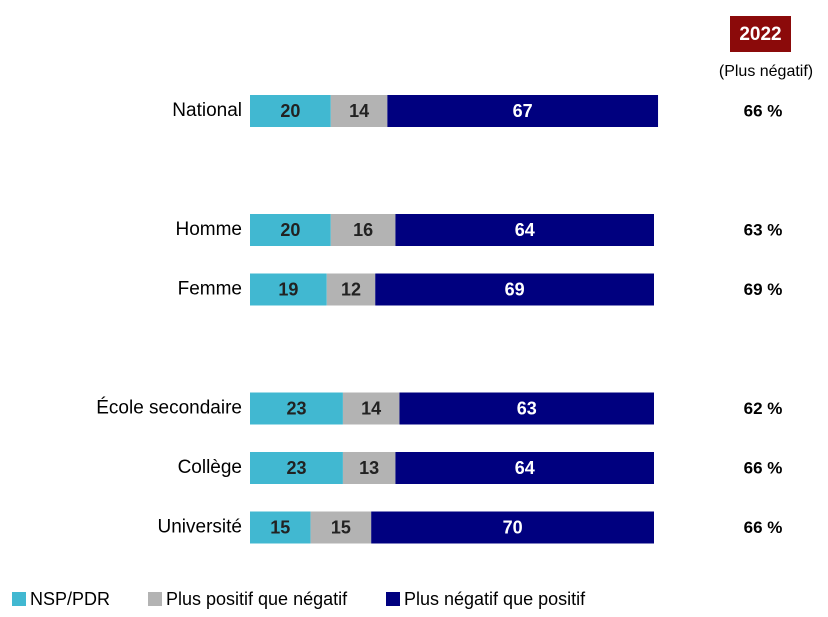  I want to click on category-label: Université, so click(200, 527).